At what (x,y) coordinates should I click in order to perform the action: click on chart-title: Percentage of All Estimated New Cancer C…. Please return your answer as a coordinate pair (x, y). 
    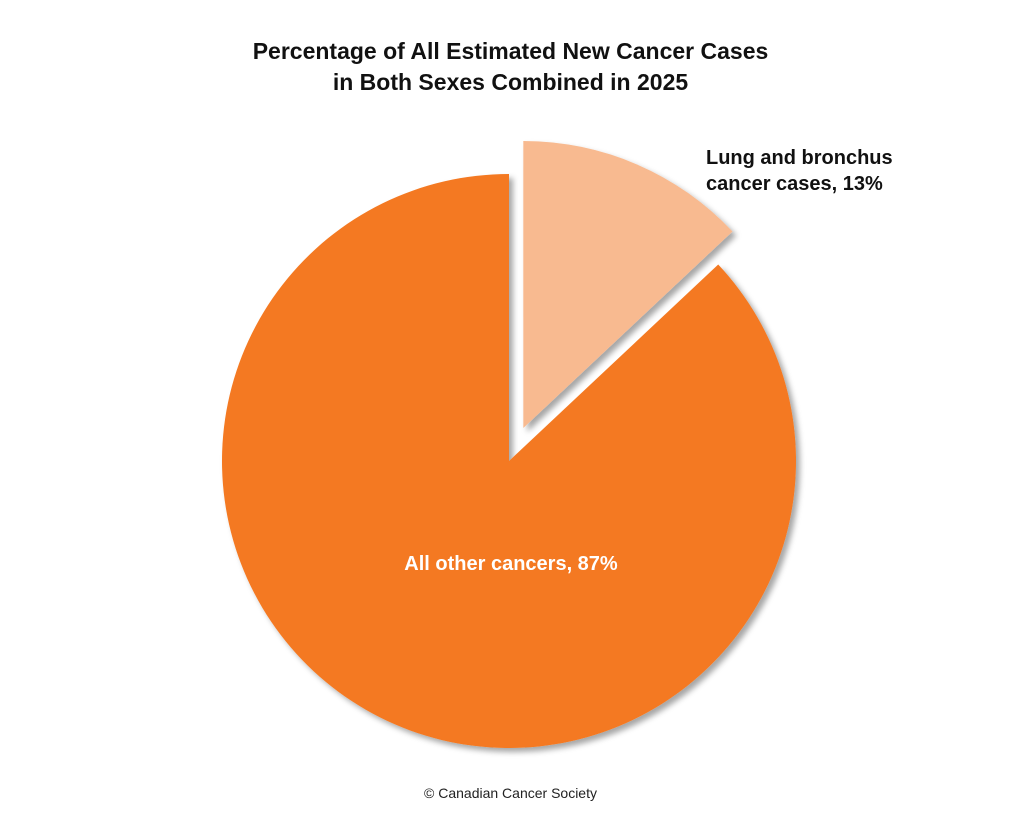
    Looking at the image, I should click on (510, 67).